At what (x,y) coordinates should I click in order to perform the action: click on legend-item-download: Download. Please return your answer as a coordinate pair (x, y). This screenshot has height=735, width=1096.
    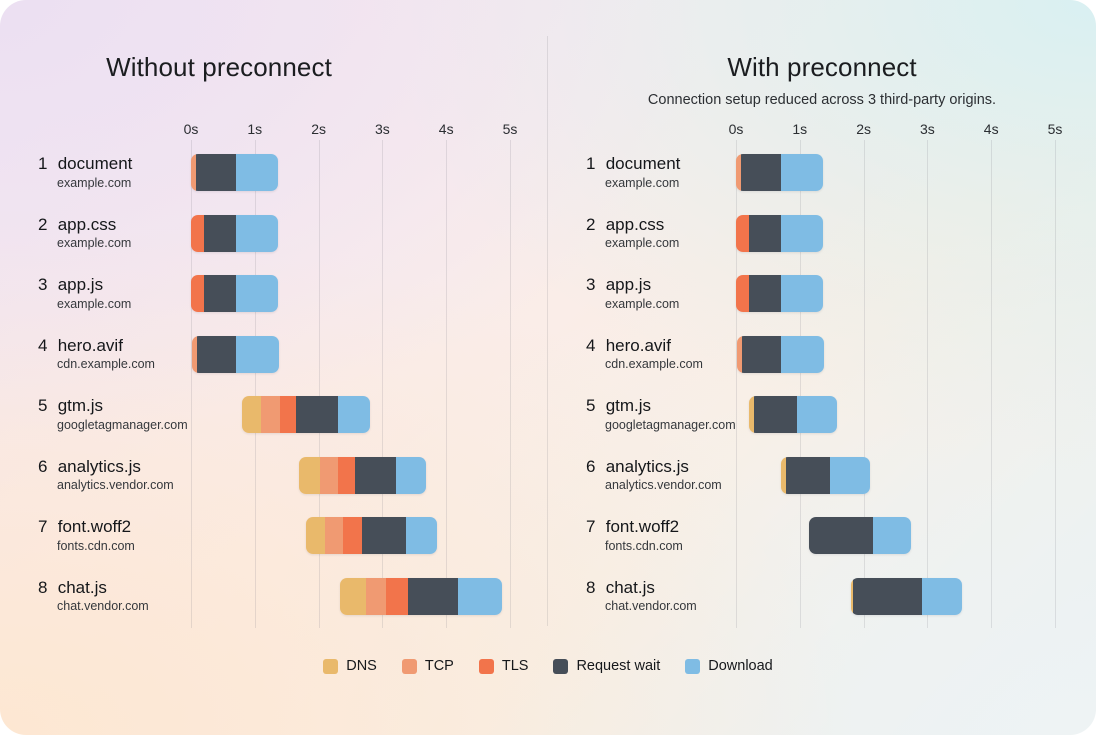
    Looking at the image, I should click on (729, 666).